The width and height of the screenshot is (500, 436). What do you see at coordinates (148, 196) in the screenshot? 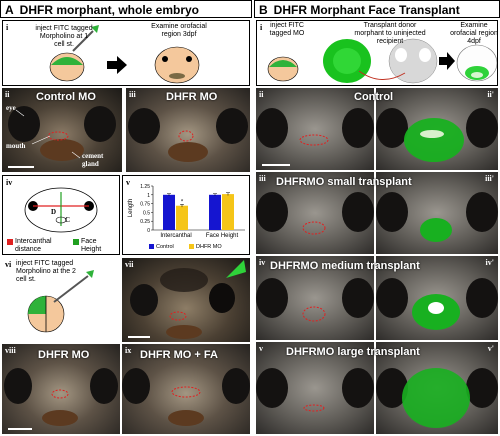
I see `y-tick-label: 1` at bounding box center [148, 196].